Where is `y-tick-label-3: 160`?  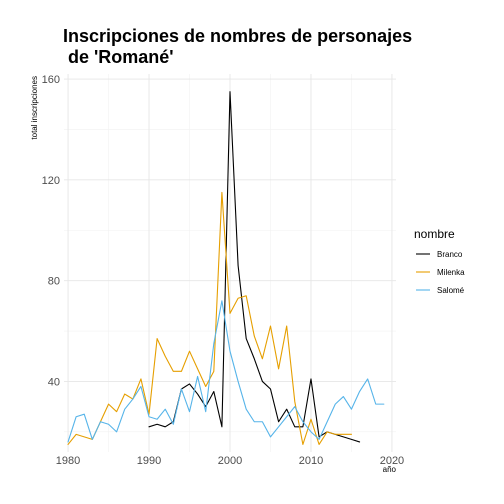 y-tick-label-3: 160 is located at coordinates (51, 80).